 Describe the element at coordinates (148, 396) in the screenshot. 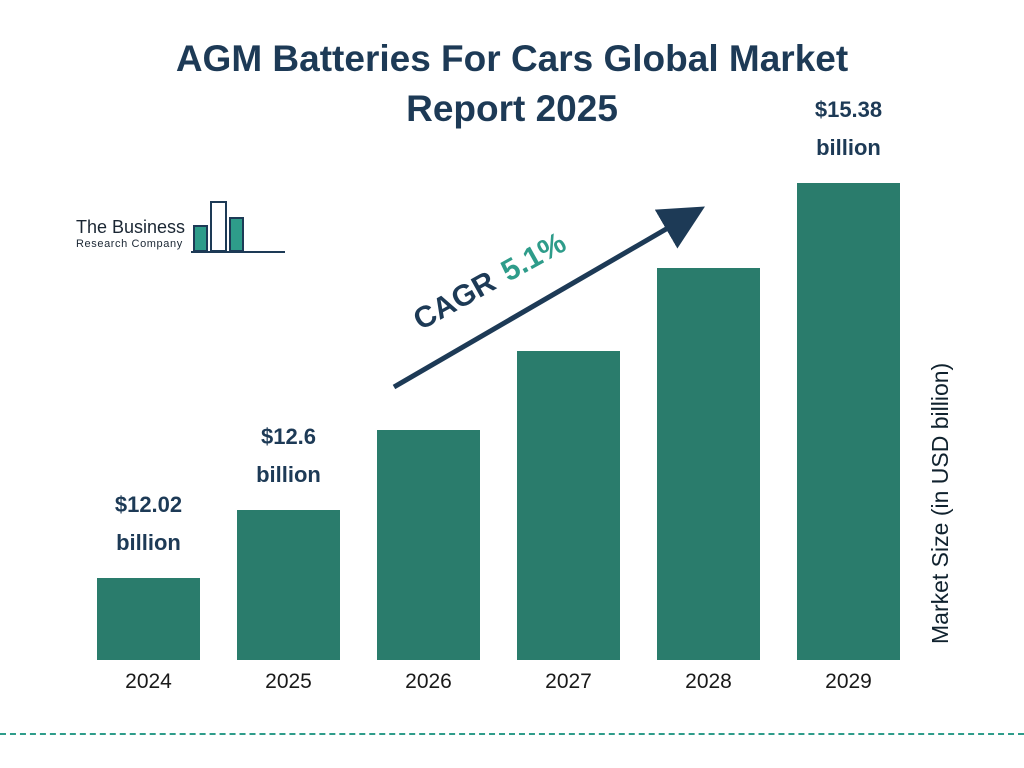

I see `bar-column-2024: $12.02 billion 2024` at that location.